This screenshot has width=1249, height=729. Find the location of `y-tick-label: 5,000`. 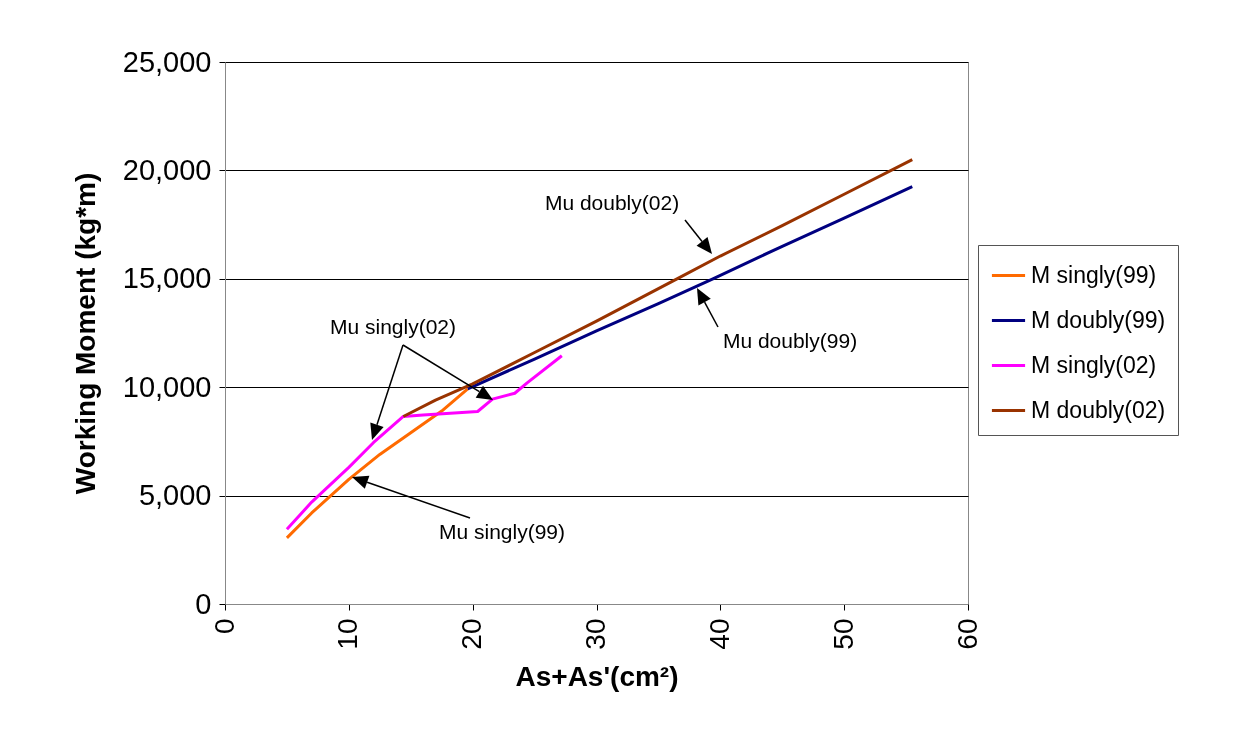

y-tick-label: 5,000 is located at coordinates (175, 495).